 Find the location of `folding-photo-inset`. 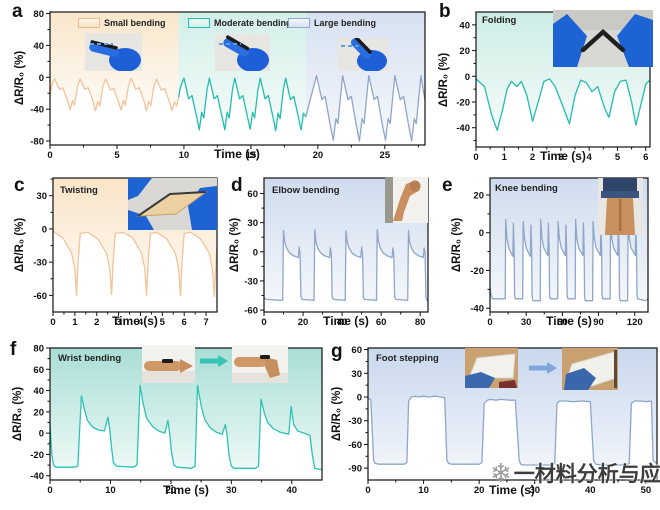

folding-photo-inset is located at coordinates (603, 38).